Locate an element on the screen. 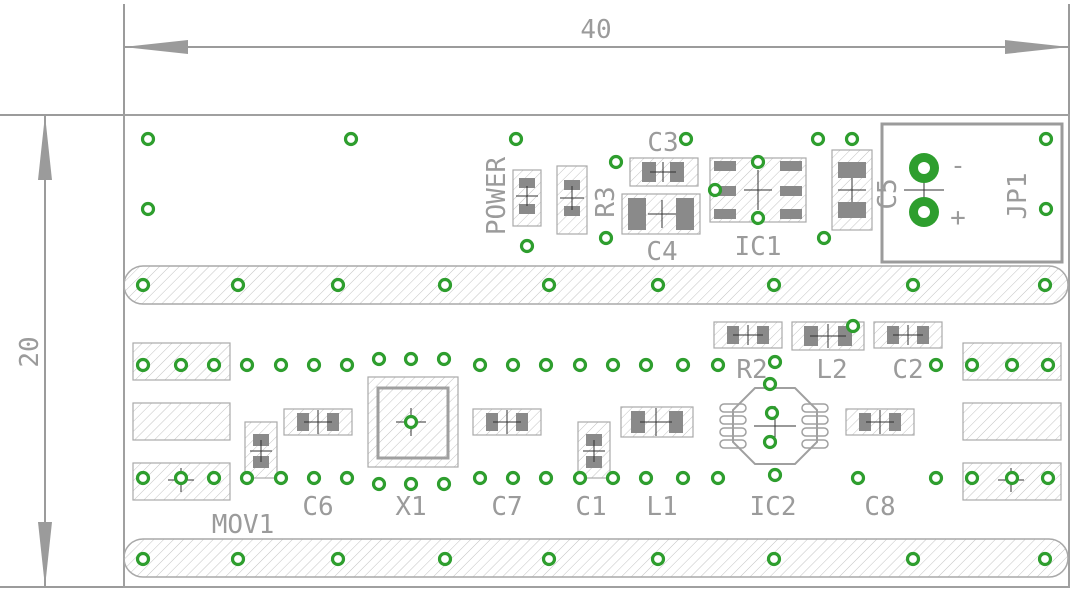 The width and height of the screenshot is (1073, 595). label-mov1: MOV1 is located at coordinates (243, 525).